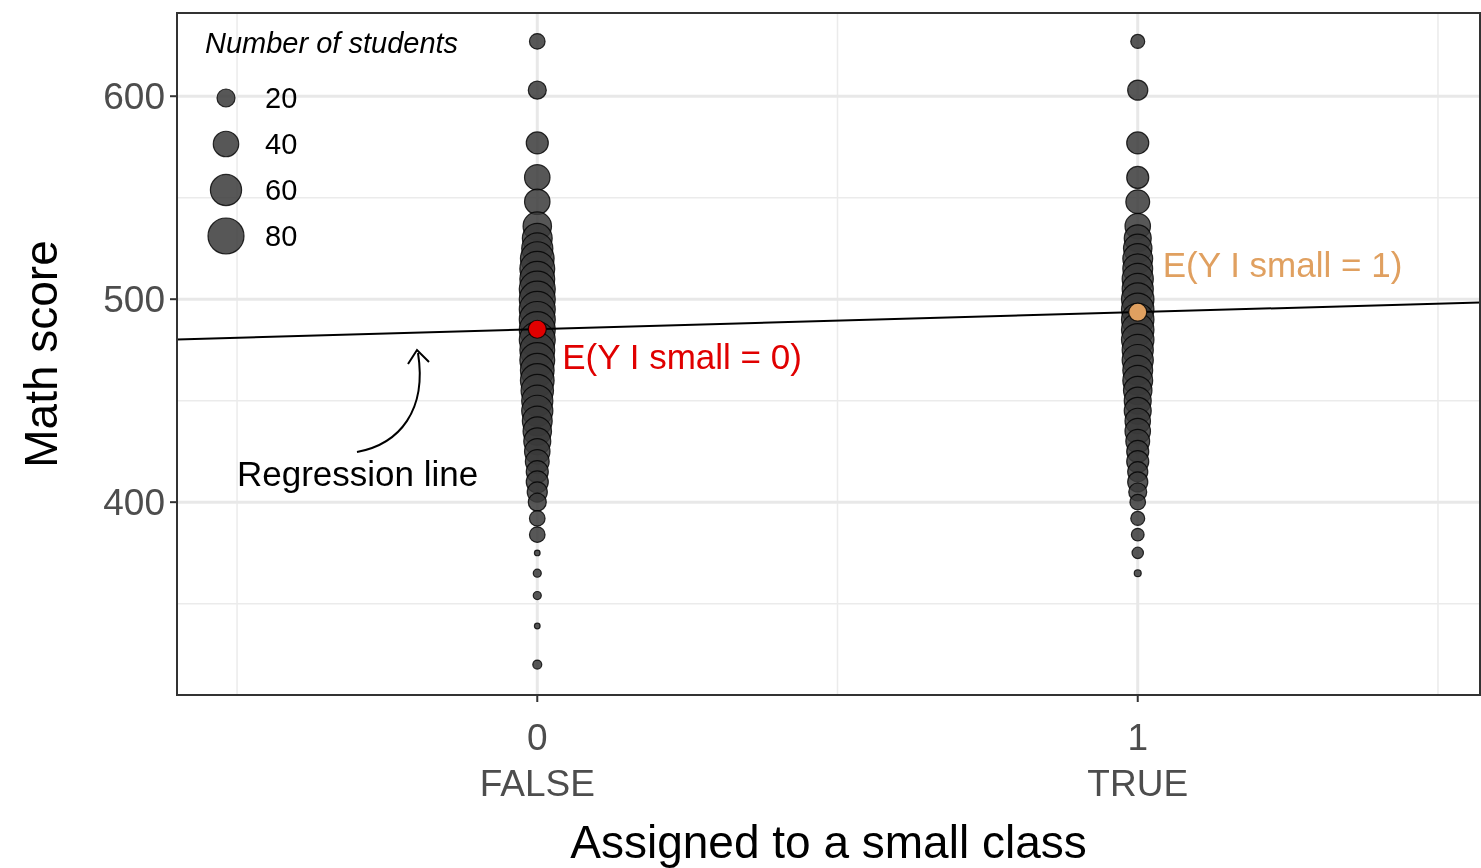 The image size is (1481, 868). I want to click on legend-label: 60, so click(281, 190).